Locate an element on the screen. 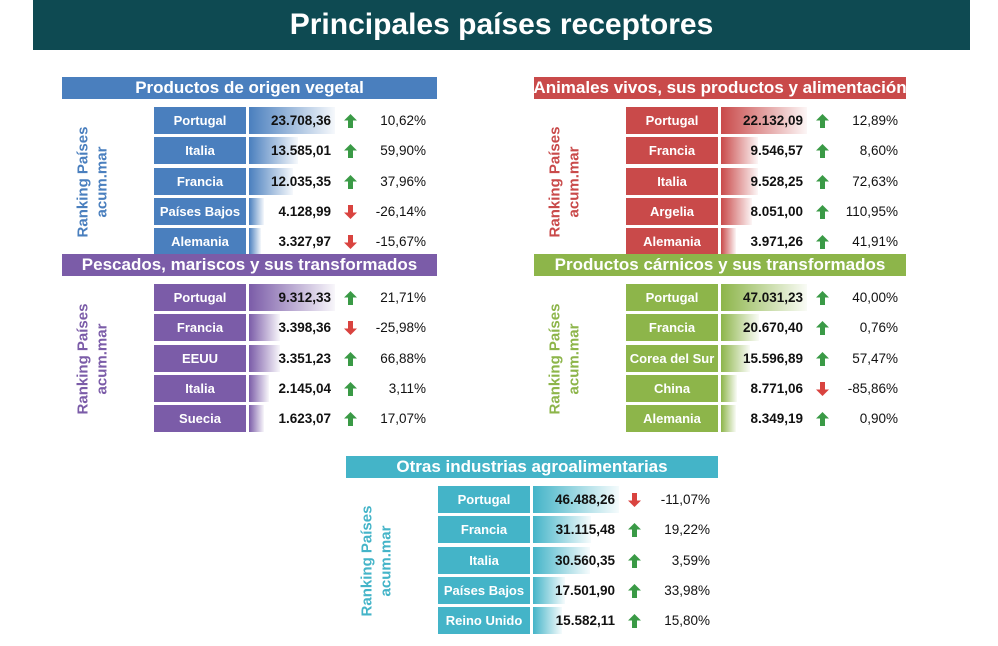  value-label: 20.670,40 is located at coordinates (772, 328).